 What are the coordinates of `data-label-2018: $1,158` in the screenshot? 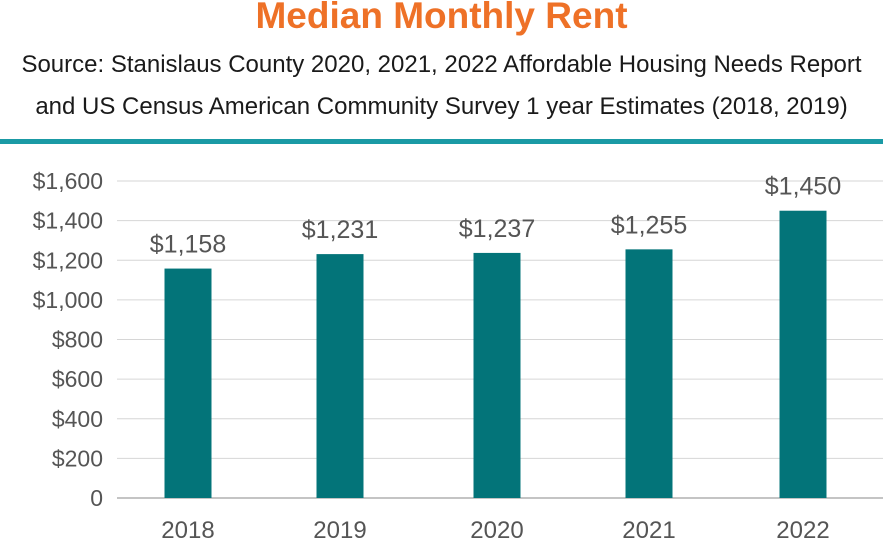 It's located at (188, 245).